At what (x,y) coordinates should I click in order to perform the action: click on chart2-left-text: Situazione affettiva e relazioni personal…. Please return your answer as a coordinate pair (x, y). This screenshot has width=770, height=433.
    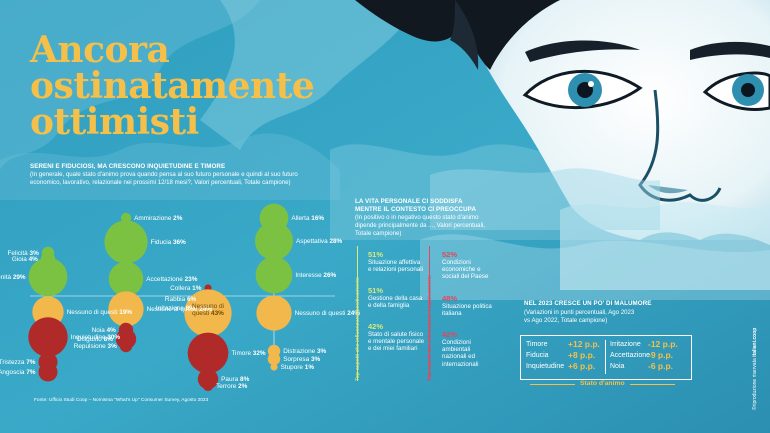
    Looking at the image, I should click on (395, 266).